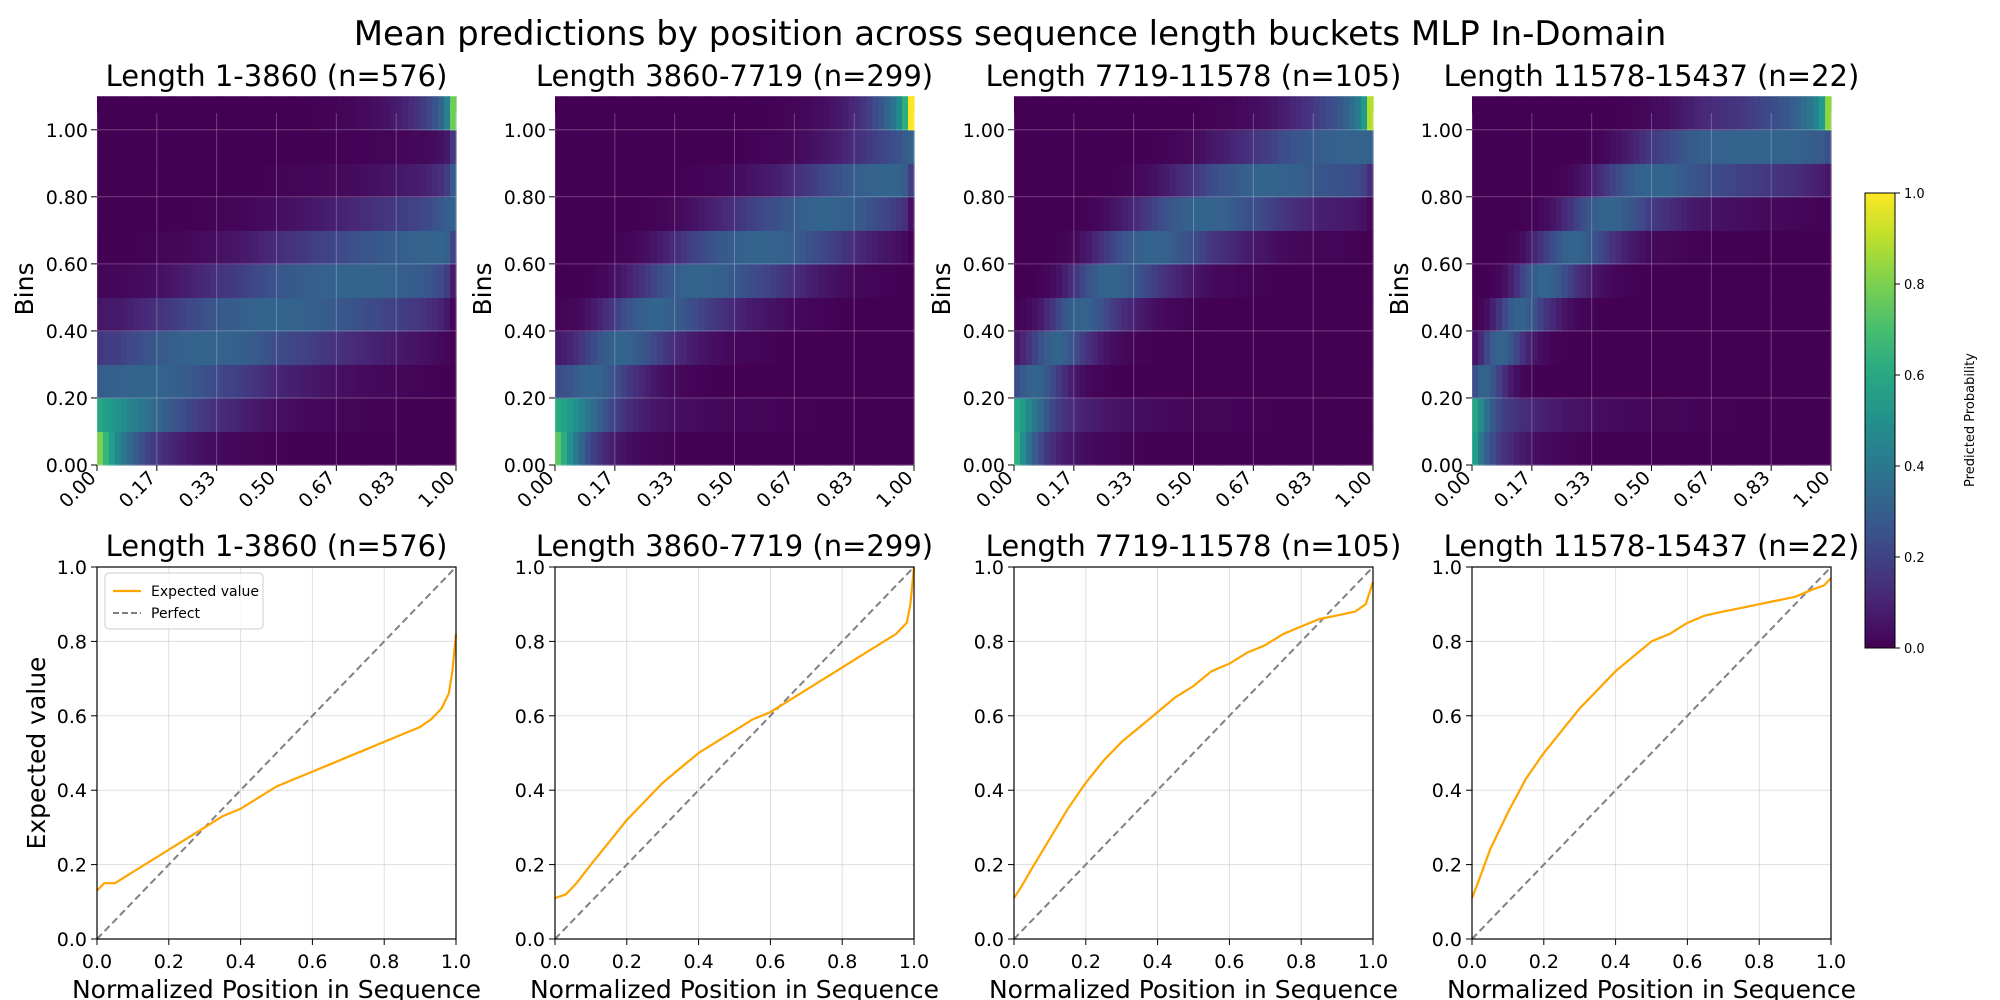 The height and width of the screenshot is (1000, 2000). What do you see at coordinates (276, 753) in the screenshot?
I see `plot-frame` at bounding box center [276, 753].